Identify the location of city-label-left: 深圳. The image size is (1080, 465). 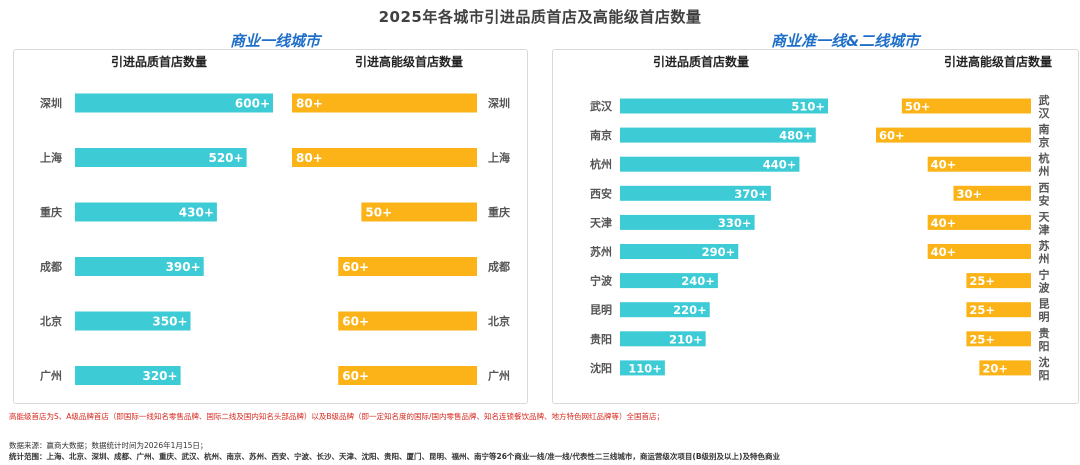
(51, 103).